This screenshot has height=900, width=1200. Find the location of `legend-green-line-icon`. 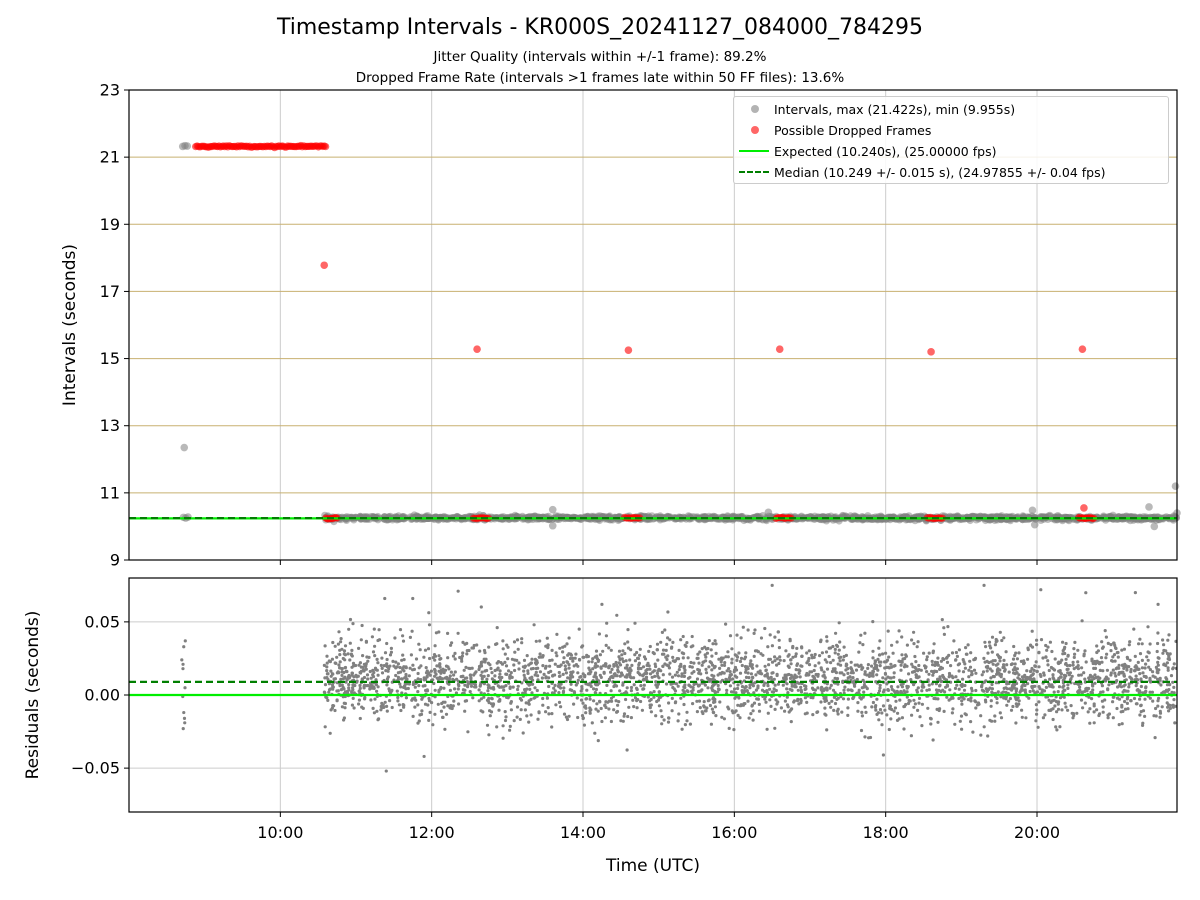

legend-green-line-icon is located at coordinates (754, 151).